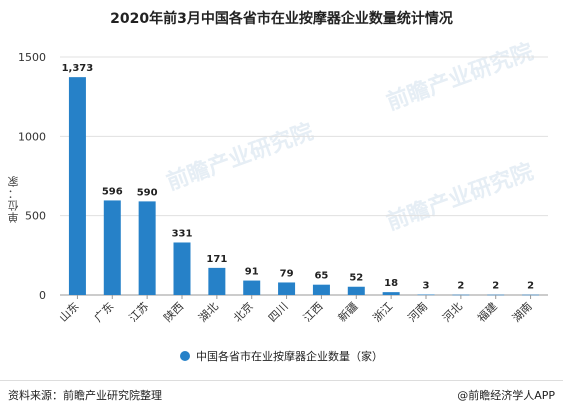 Image resolution: width=563 pixels, height=410 pixels. I want to click on x-category-label: 四川, so click(278, 312).